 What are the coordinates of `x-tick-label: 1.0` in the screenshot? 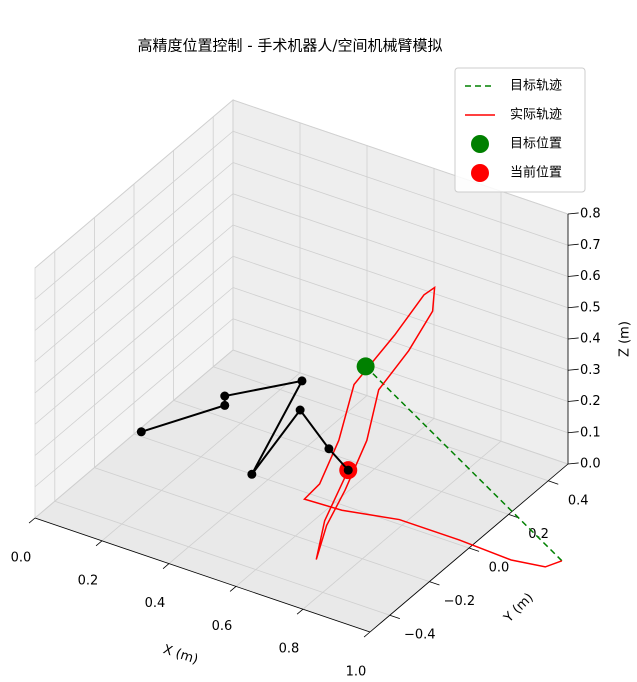 It's located at (356, 672).